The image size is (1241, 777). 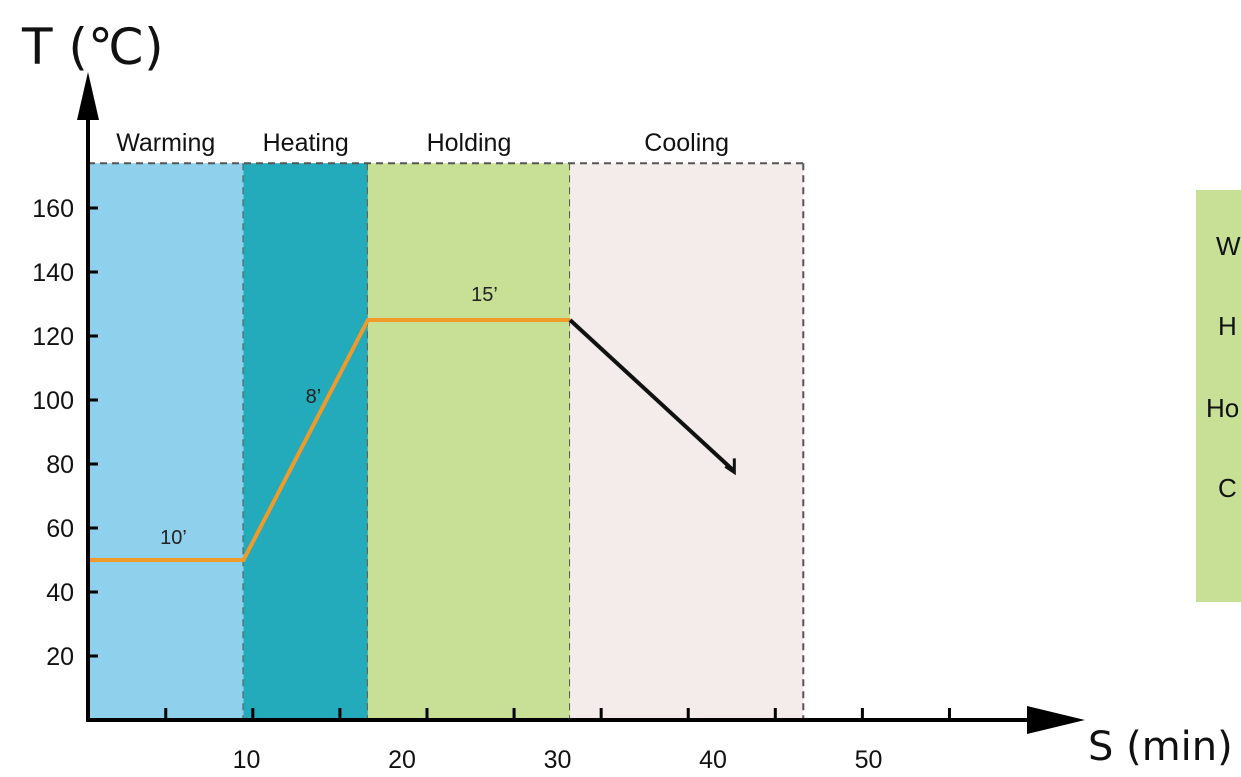 What do you see at coordinates (53, 337) in the screenshot?
I see `y-tick-label-120: 120` at bounding box center [53, 337].